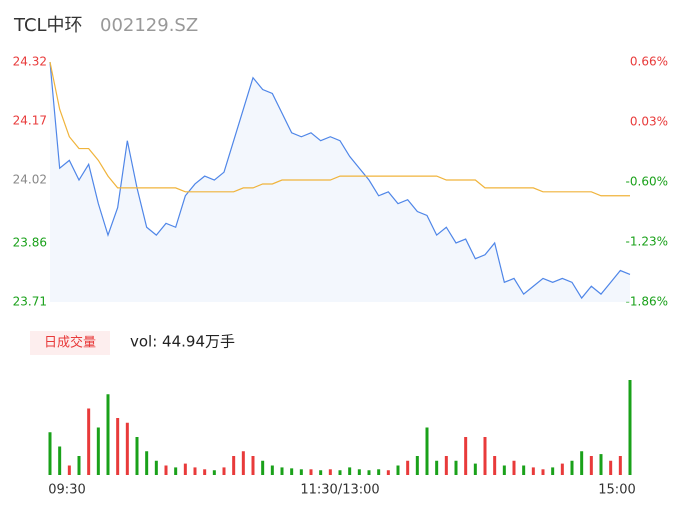 The image size is (686, 524). I want to click on volume-text: vol: 44.94万手, so click(182, 342).